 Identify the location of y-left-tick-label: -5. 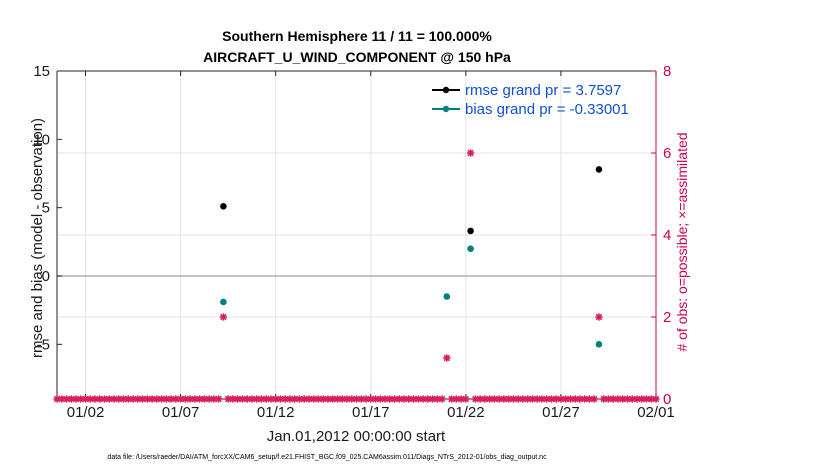
(43, 344).